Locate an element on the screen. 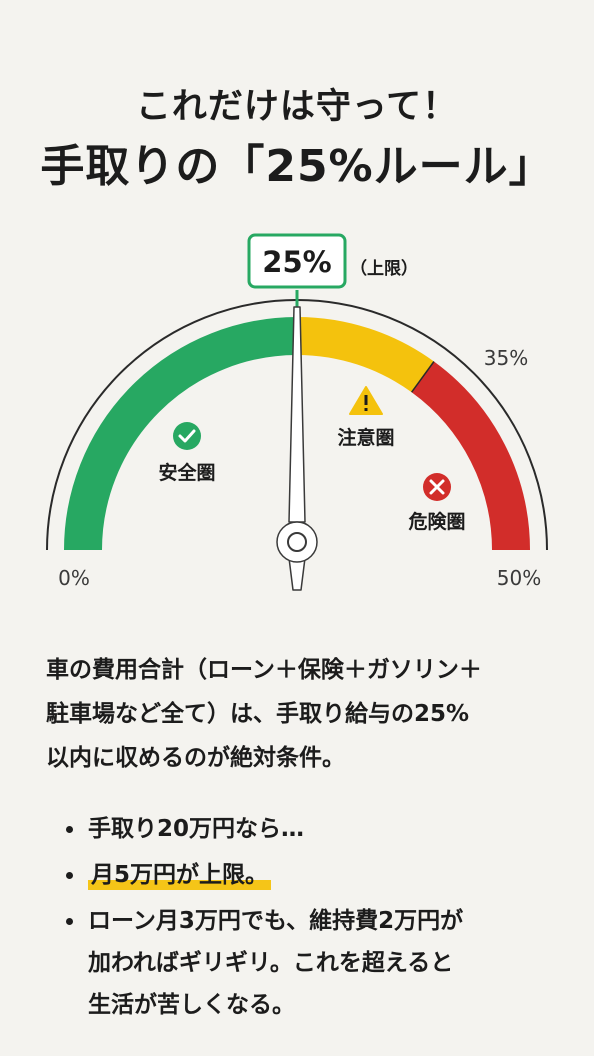  limit-box is located at coordinates (297, 261).